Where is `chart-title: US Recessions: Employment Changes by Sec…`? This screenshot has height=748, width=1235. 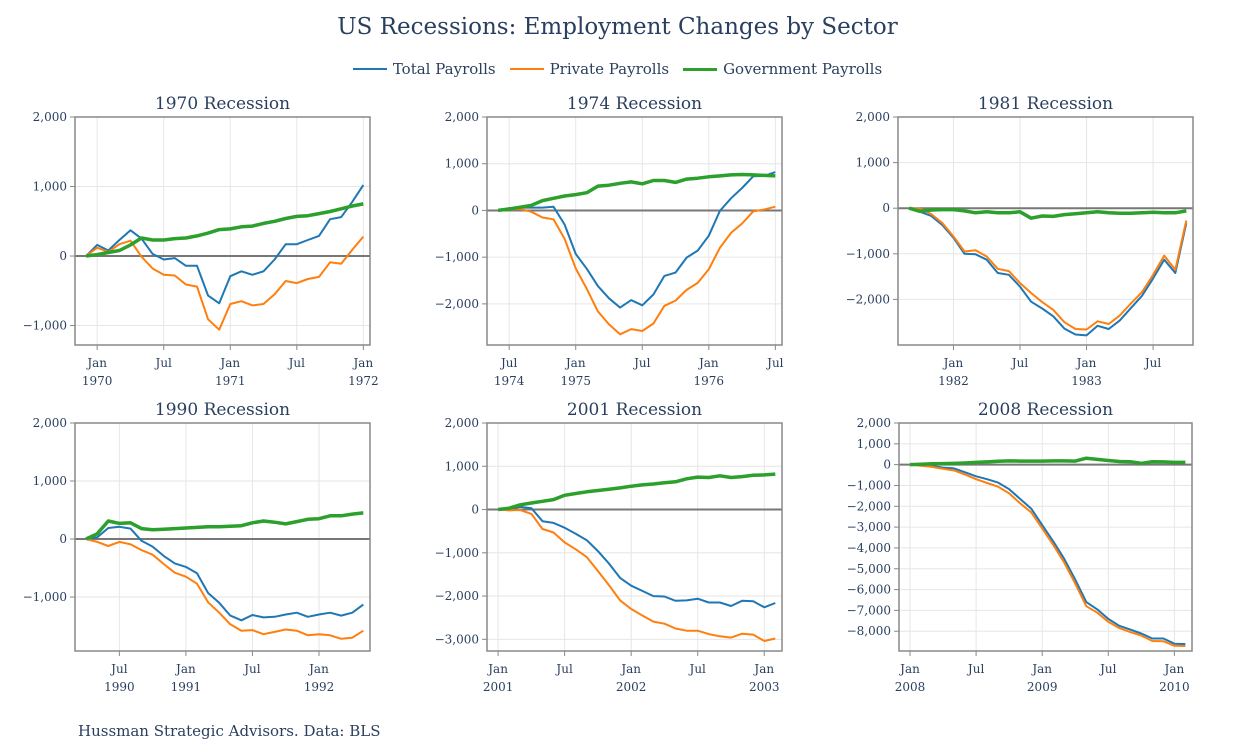 chart-title: US Recessions: Employment Changes by Sec… is located at coordinates (617, 27).